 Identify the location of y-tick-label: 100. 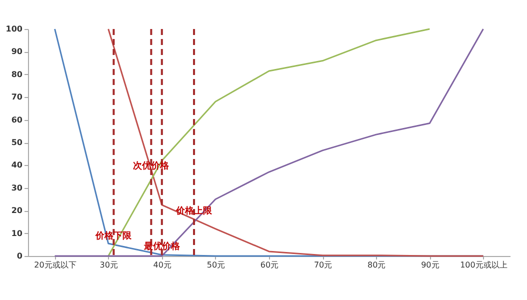
(14, 29).